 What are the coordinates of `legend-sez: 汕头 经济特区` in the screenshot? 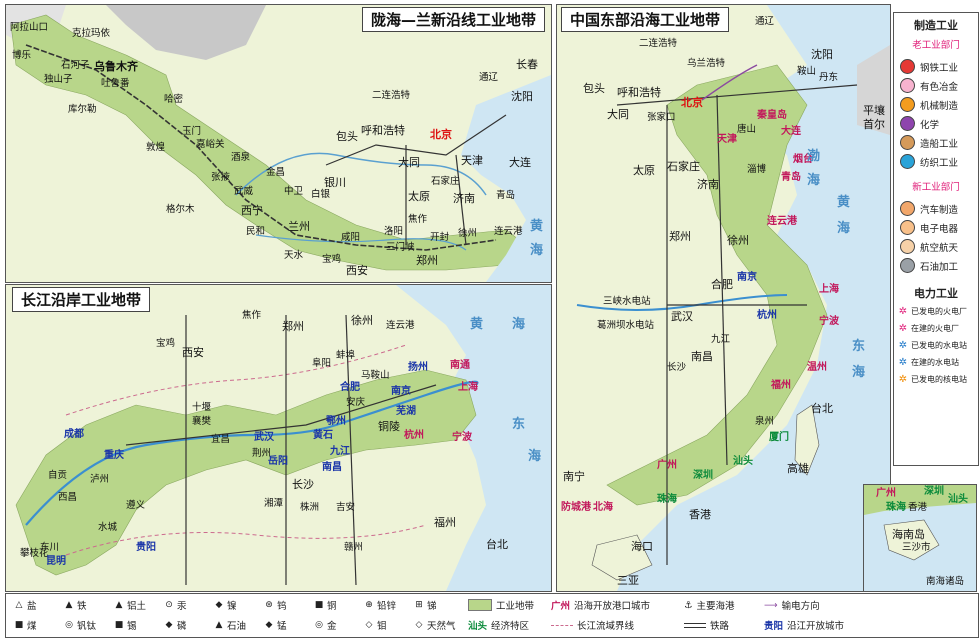 It's located at (499, 626).